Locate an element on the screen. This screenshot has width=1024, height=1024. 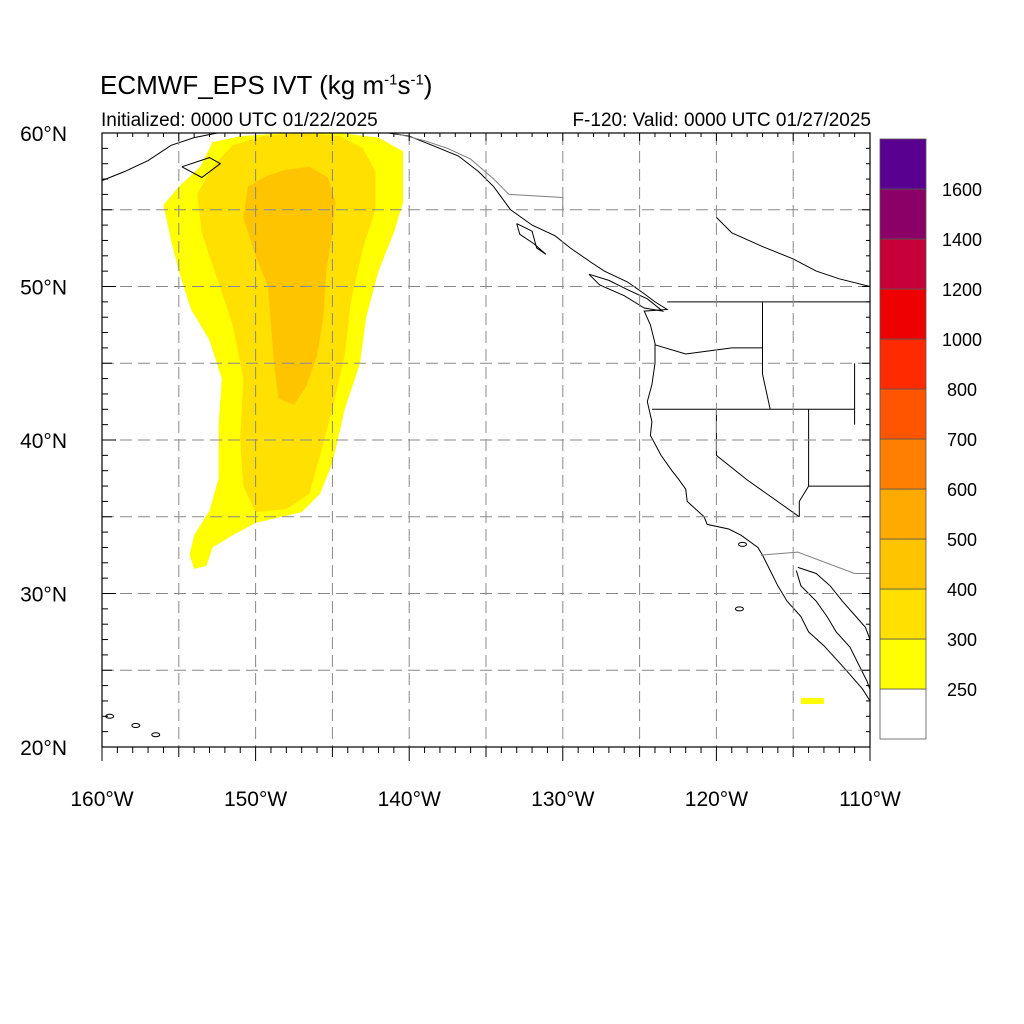
x-tick-label: 130°W is located at coordinates (562, 799).